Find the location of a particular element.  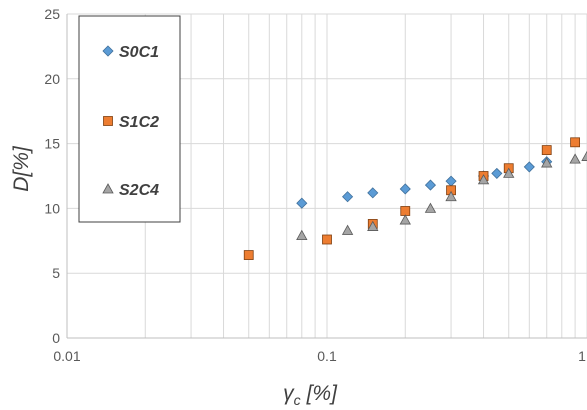

legend-label-s0c1: S0C1 is located at coordinates (139, 52).